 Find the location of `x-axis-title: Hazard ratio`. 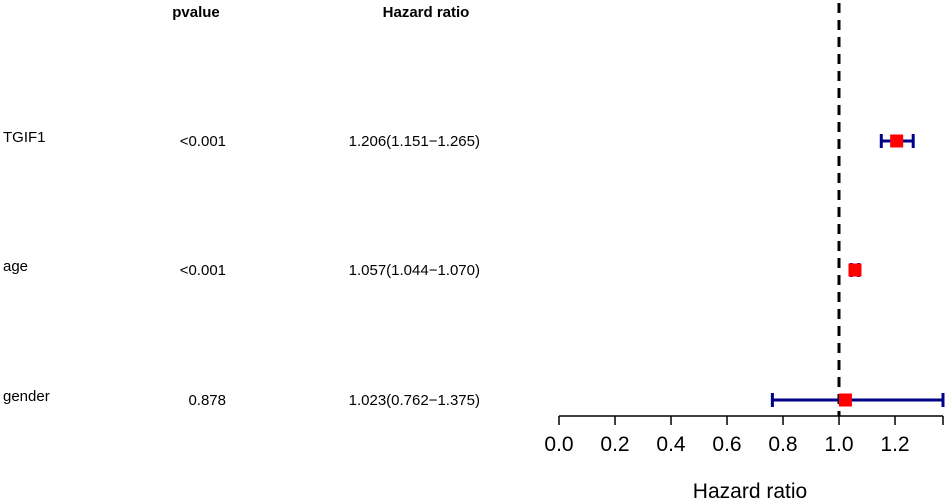

x-axis-title: Hazard ratio is located at coordinates (750, 491).